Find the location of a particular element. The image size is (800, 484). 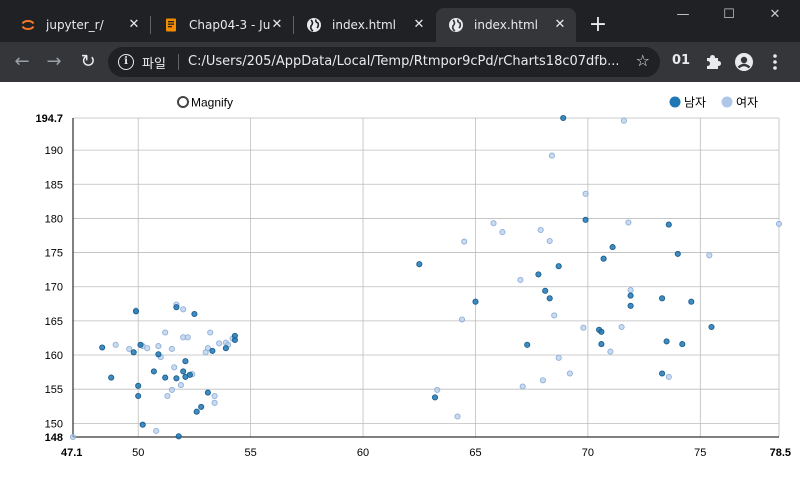

magnify-radio-icon is located at coordinates (183, 102).